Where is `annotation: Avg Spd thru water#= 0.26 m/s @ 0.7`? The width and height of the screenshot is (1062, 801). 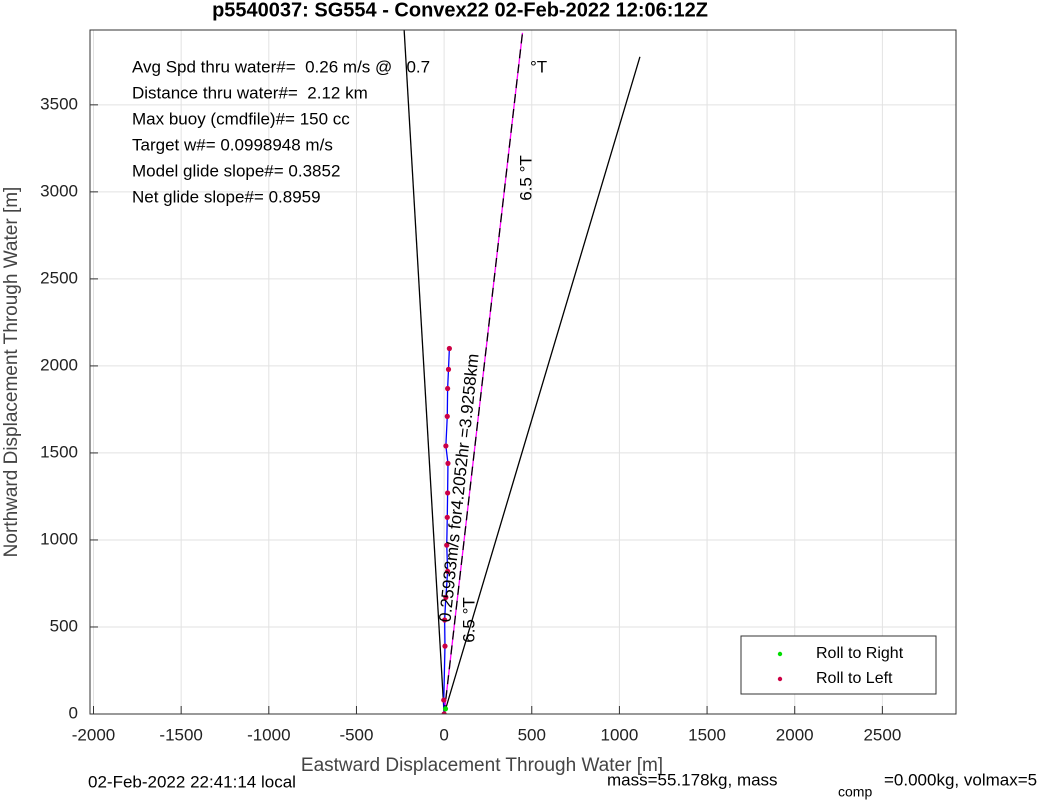 annotation: Avg Spd thru water#= 0.26 m/s @ 0.7 is located at coordinates (281, 66).